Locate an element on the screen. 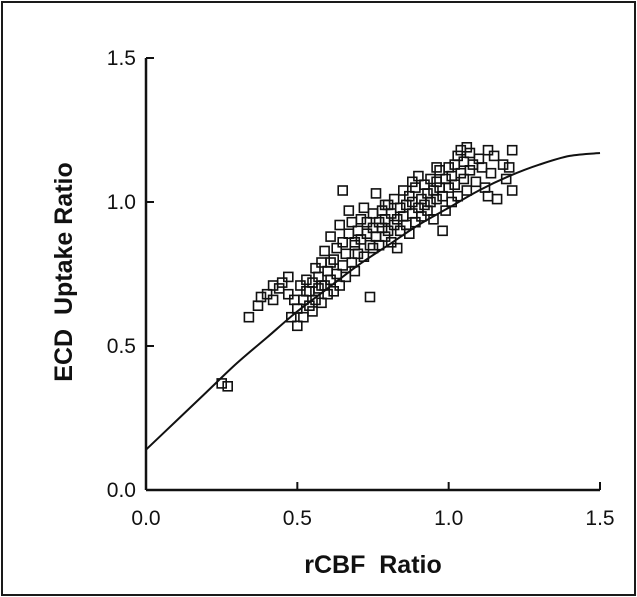 This screenshot has width=637, height=597. x-tick-label: 0.5 is located at coordinates (297, 518).